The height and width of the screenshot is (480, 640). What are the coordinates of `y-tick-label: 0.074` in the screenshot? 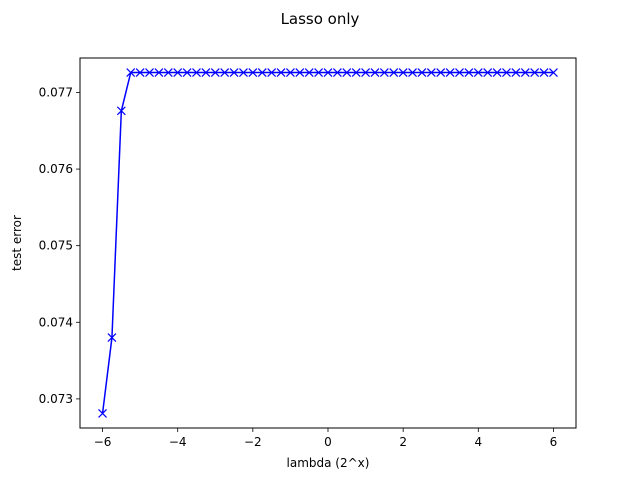 It's located at (56, 322).